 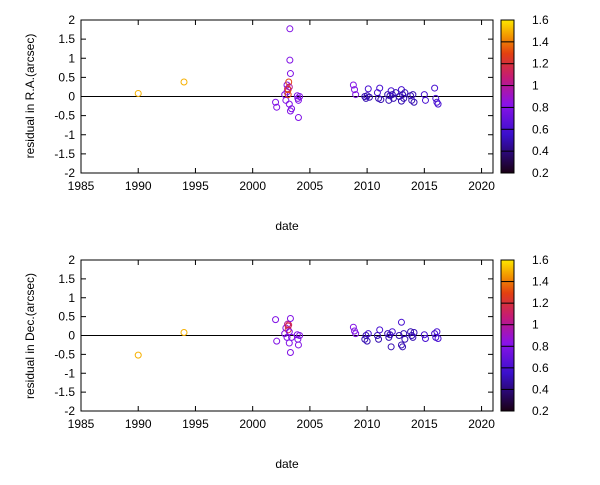 What do you see at coordinates (287, 464) in the screenshot?
I see `xlabel-dec: date` at bounding box center [287, 464].